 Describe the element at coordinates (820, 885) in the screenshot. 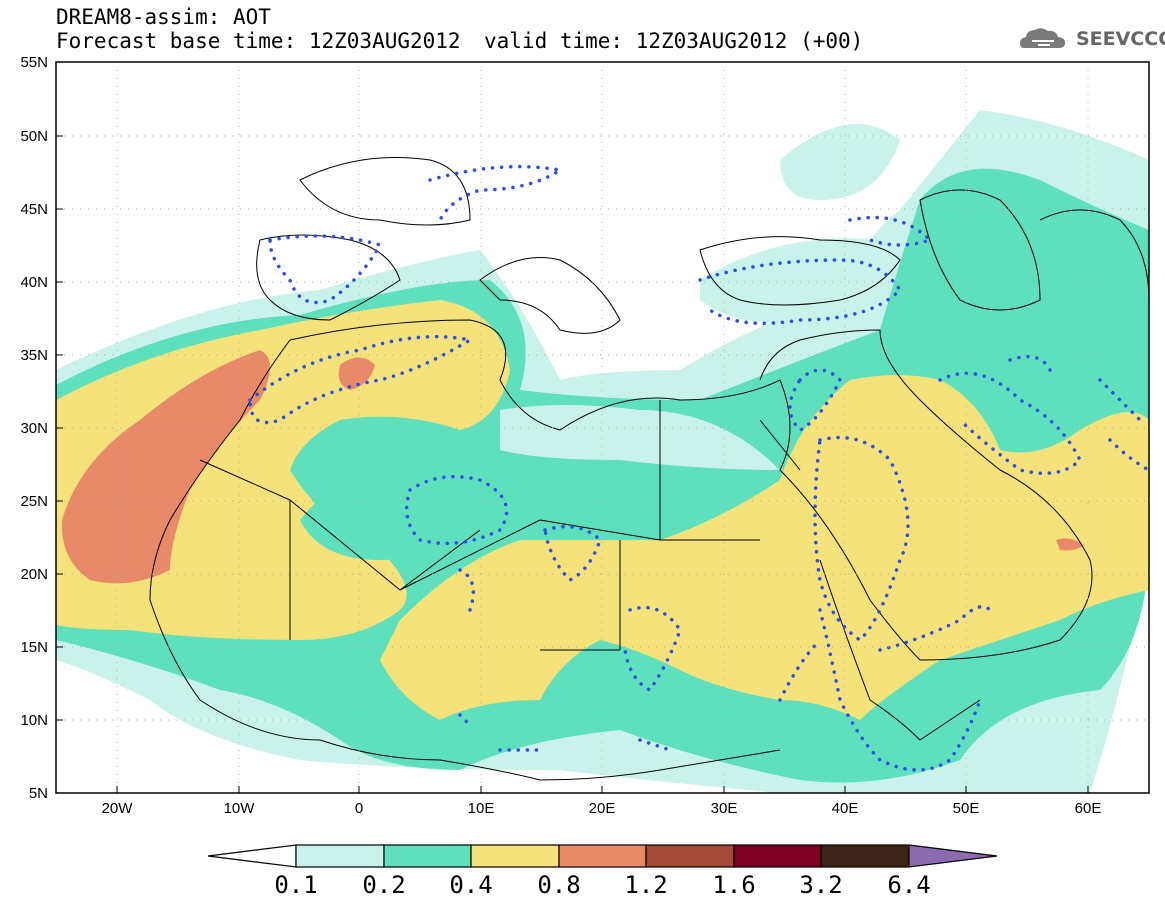

I see `colorbar-label: 3.2` at that location.